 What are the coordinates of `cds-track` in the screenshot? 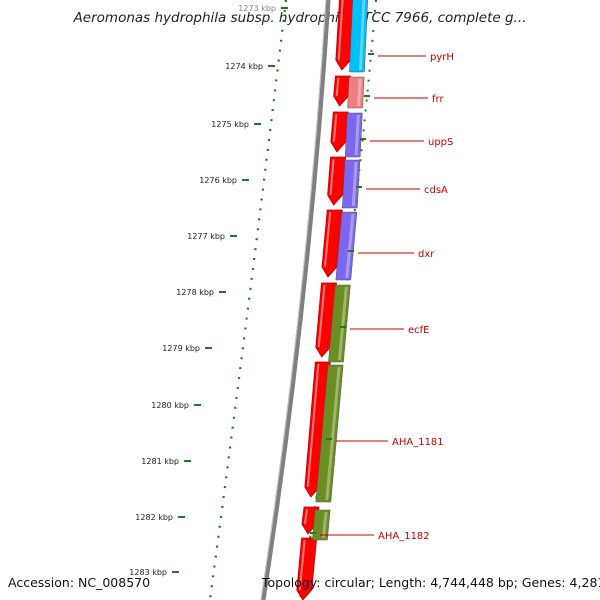 It's located at (325, 300).